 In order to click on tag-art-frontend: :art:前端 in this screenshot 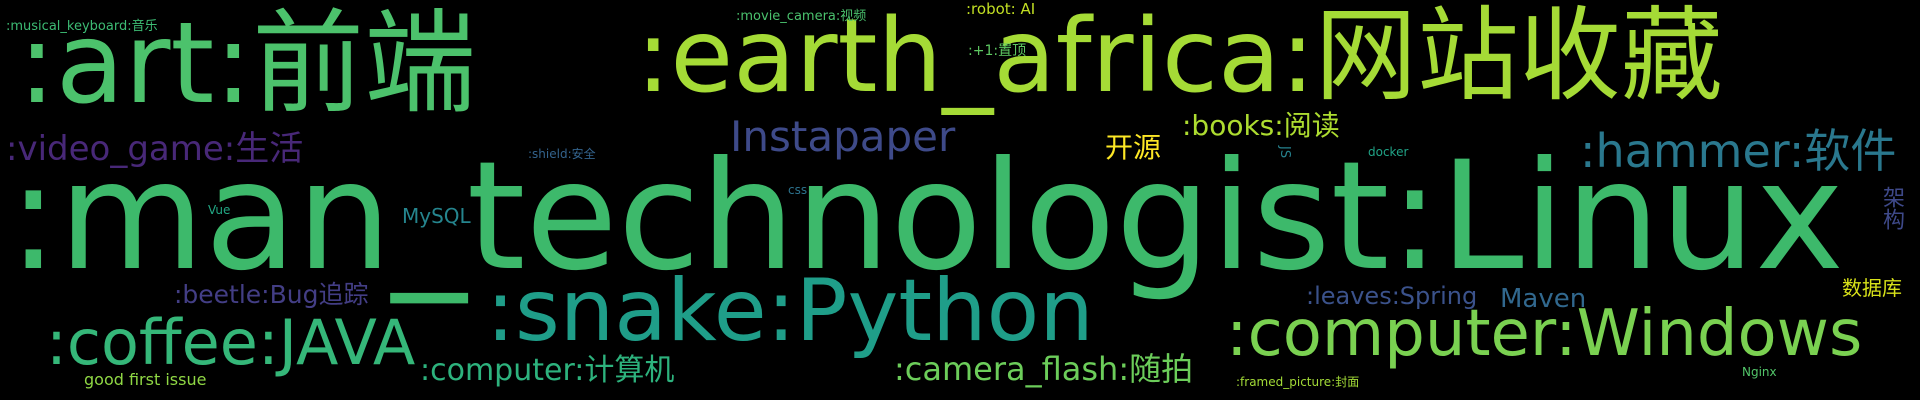, I will do `click(247, 64)`.